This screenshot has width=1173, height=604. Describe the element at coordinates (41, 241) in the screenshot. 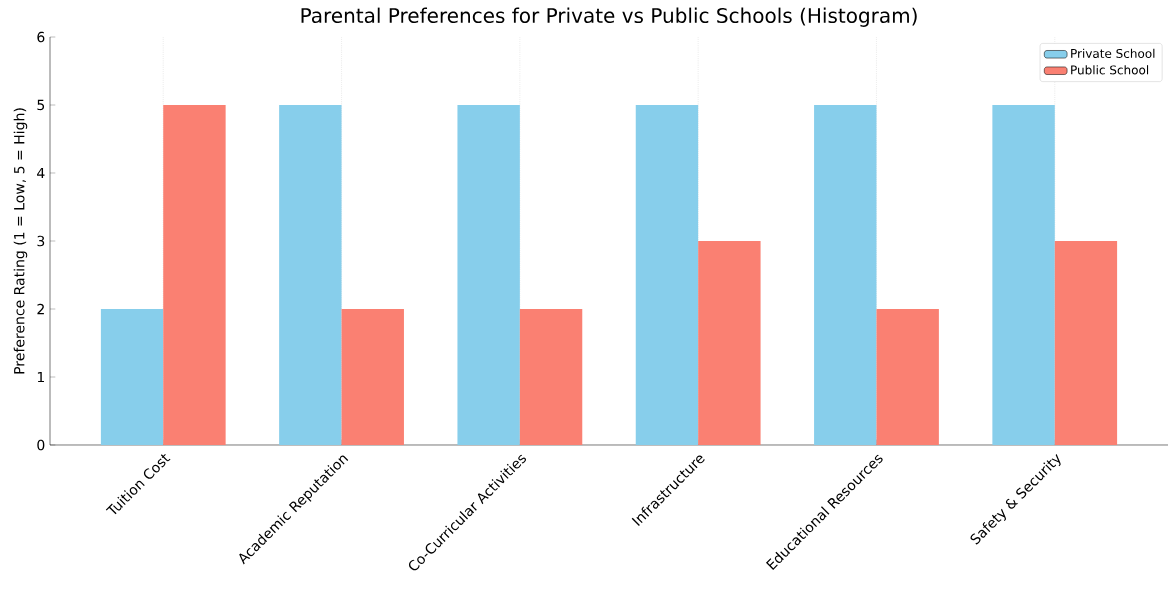

I see `y-tick-label: 3` at that location.